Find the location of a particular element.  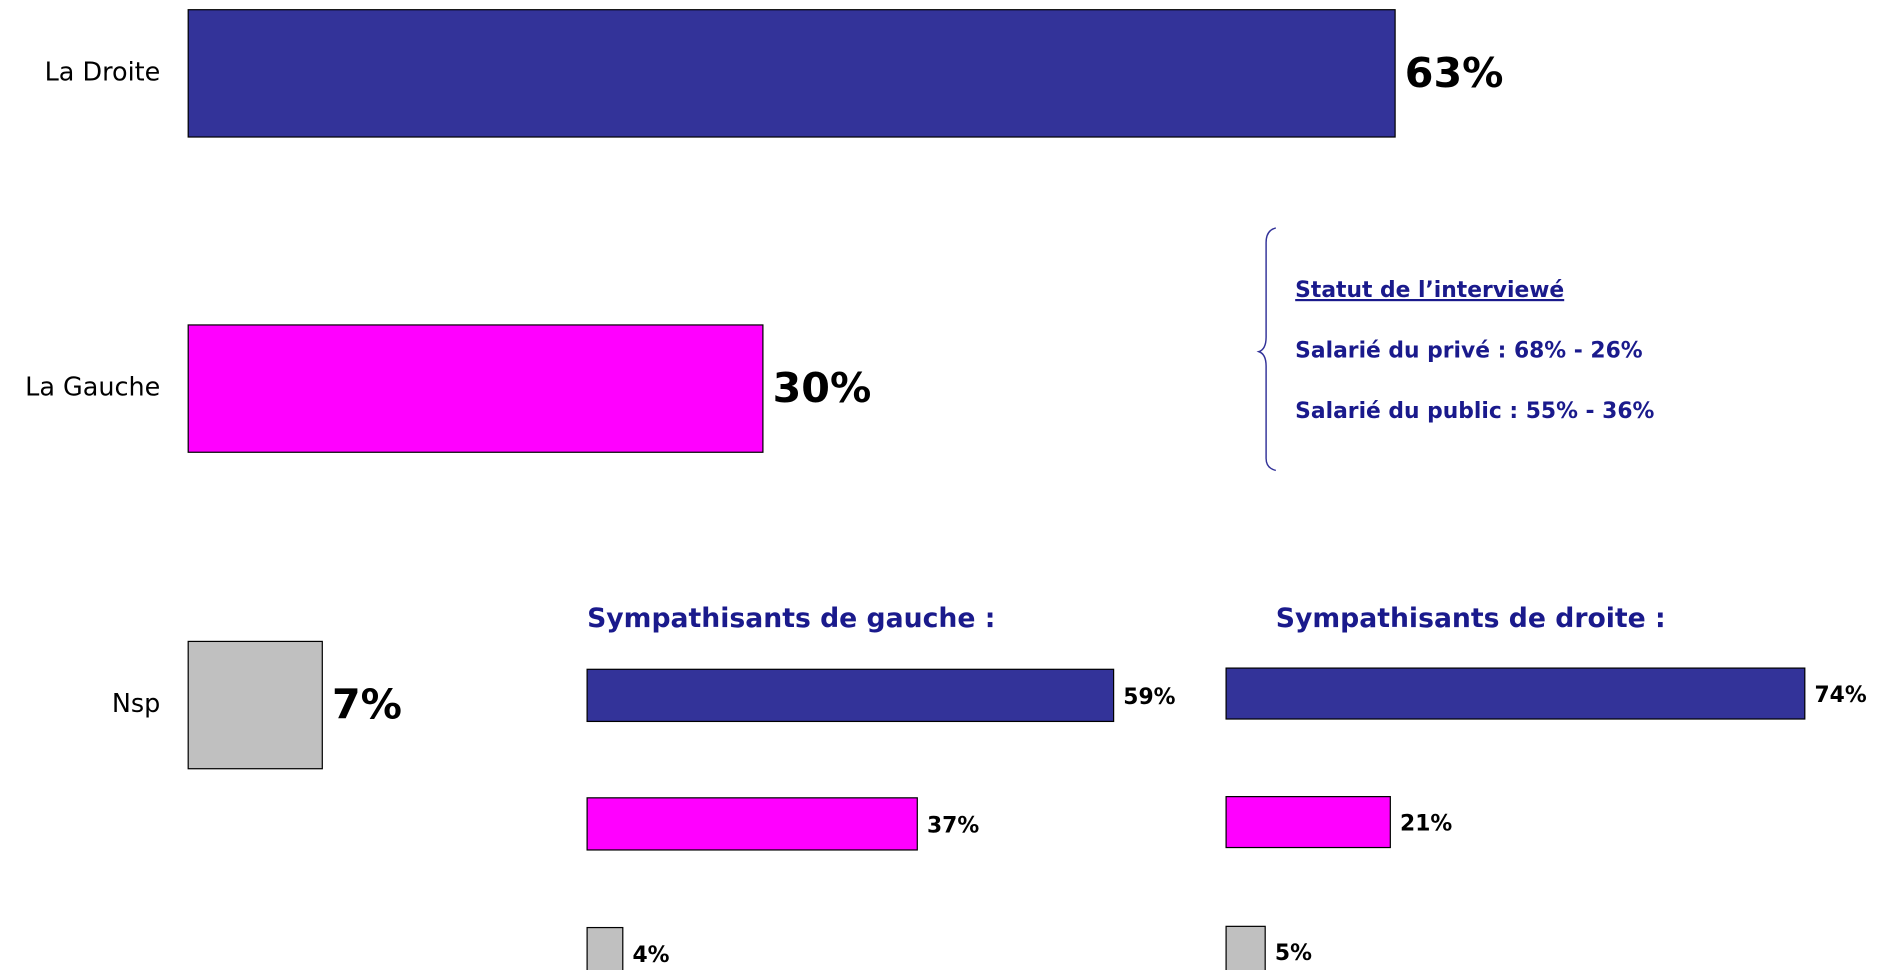

value-label: 74% is located at coordinates (1841, 695).